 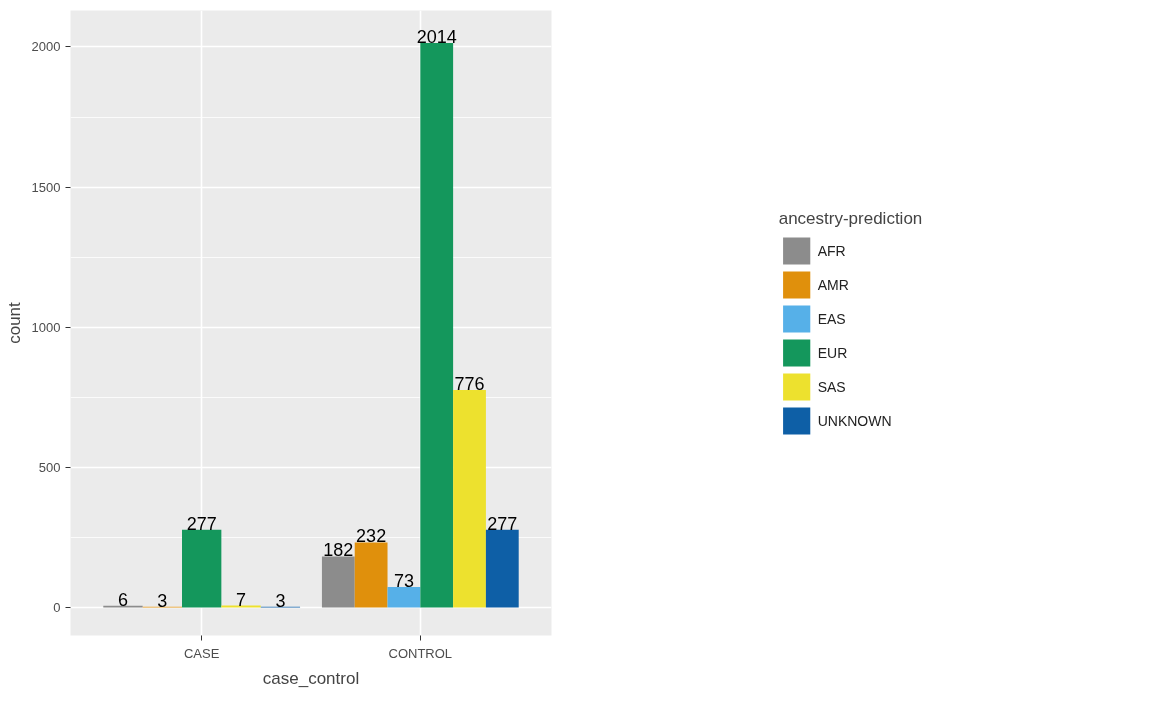 I want to click on data-label: 6, so click(x=122, y=599).